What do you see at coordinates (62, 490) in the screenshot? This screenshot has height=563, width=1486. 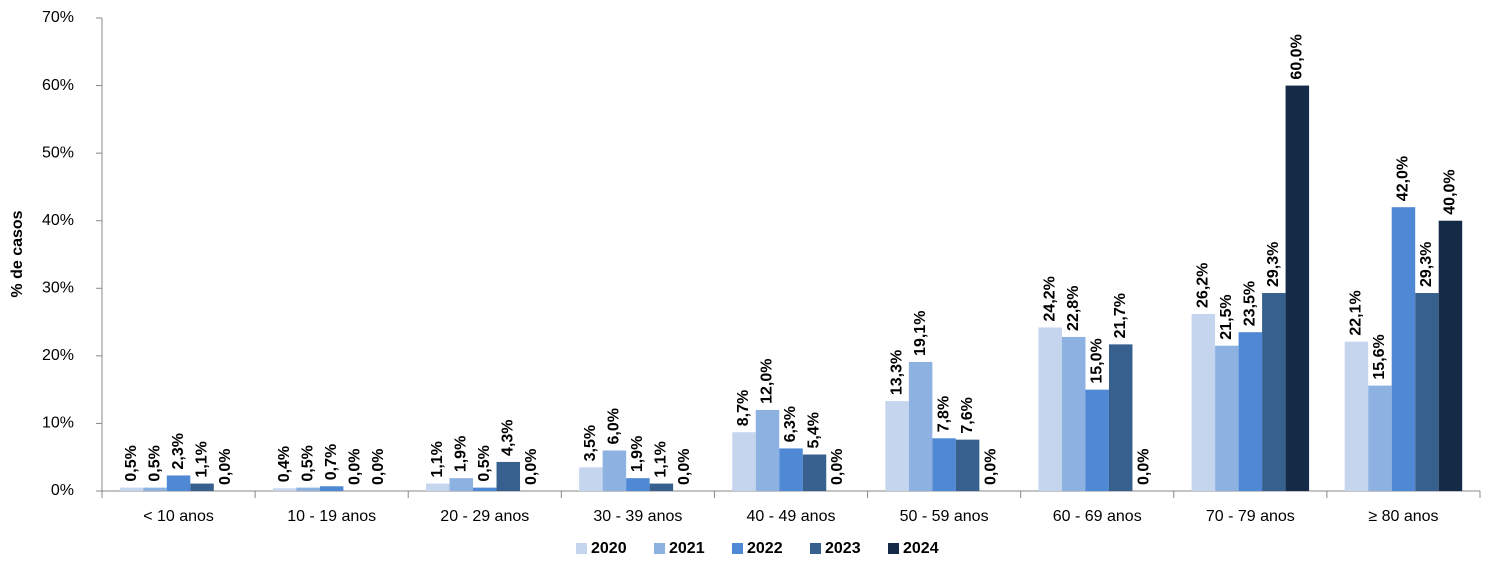 I see `y-tick-label: 0%` at bounding box center [62, 490].